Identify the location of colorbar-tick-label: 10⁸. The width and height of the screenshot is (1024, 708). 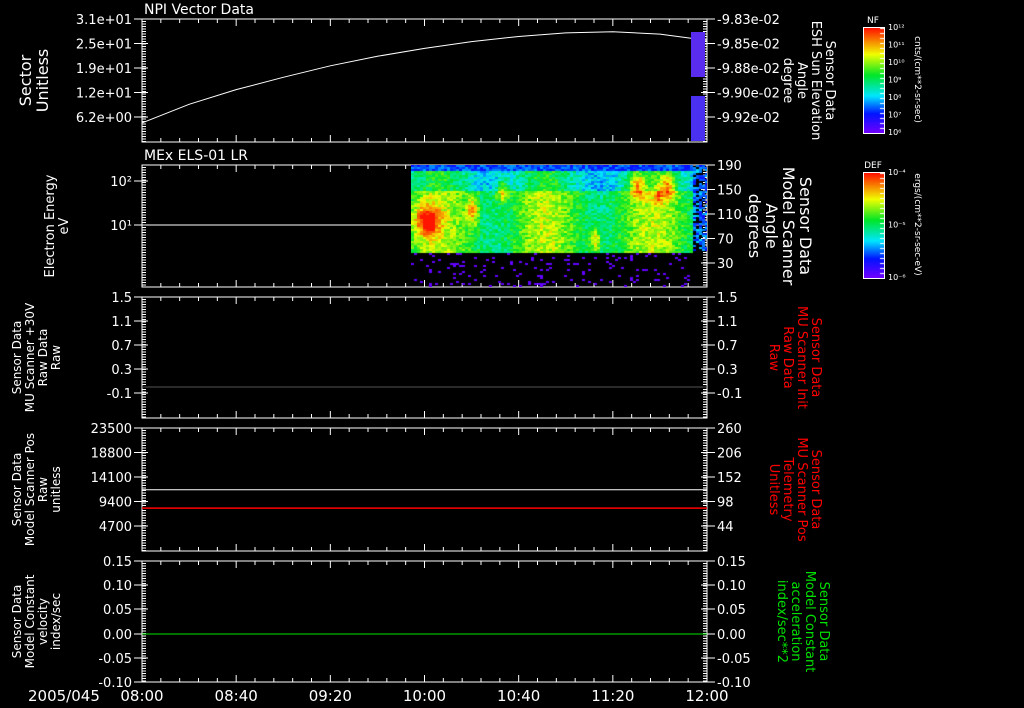
(894, 97).